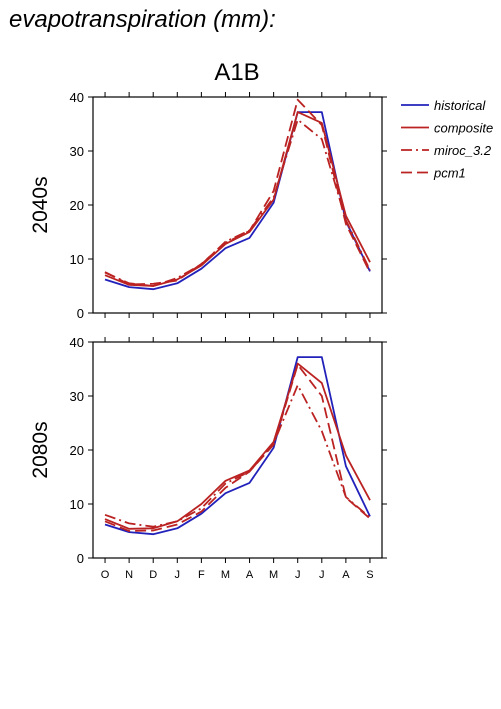 The image size is (501, 709). What do you see at coordinates (463, 150) in the screenshot?
I see `legend-label: miroc_3.2` at bounding box center [463, 150].